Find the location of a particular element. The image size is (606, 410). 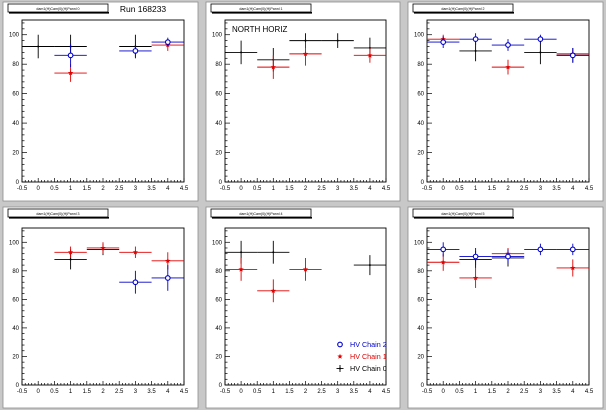

panel-title: dam1(H)Cam(0)(H)Pannl 1 is located at coordinates (260, 9).